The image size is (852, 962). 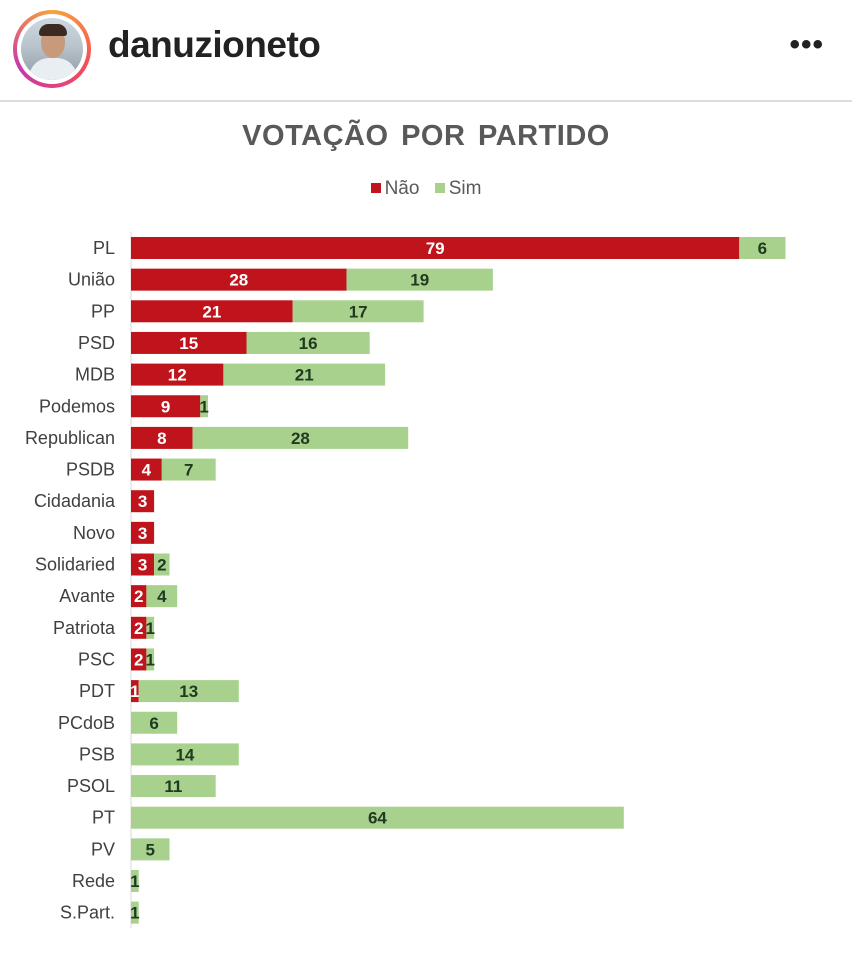 I want to click on category-label: PSB, so click(x=97, y=754).